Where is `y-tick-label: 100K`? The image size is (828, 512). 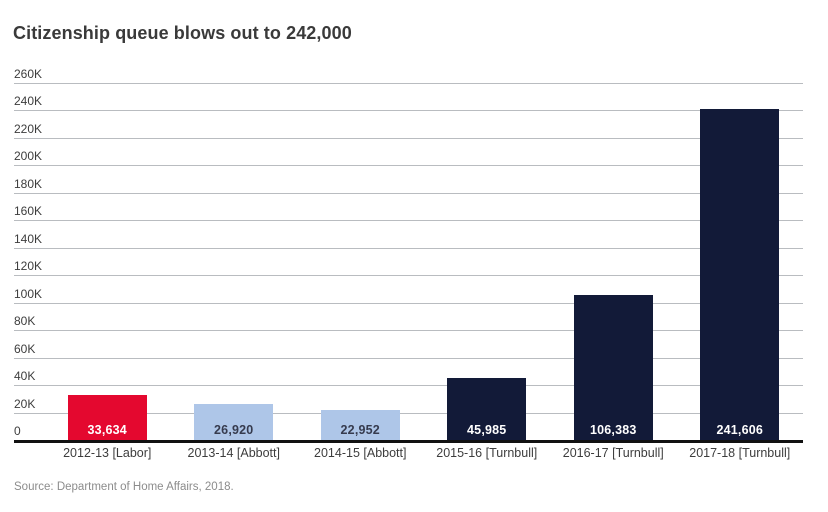 y-tick-label: 100K is located at coordinates (28, 293).